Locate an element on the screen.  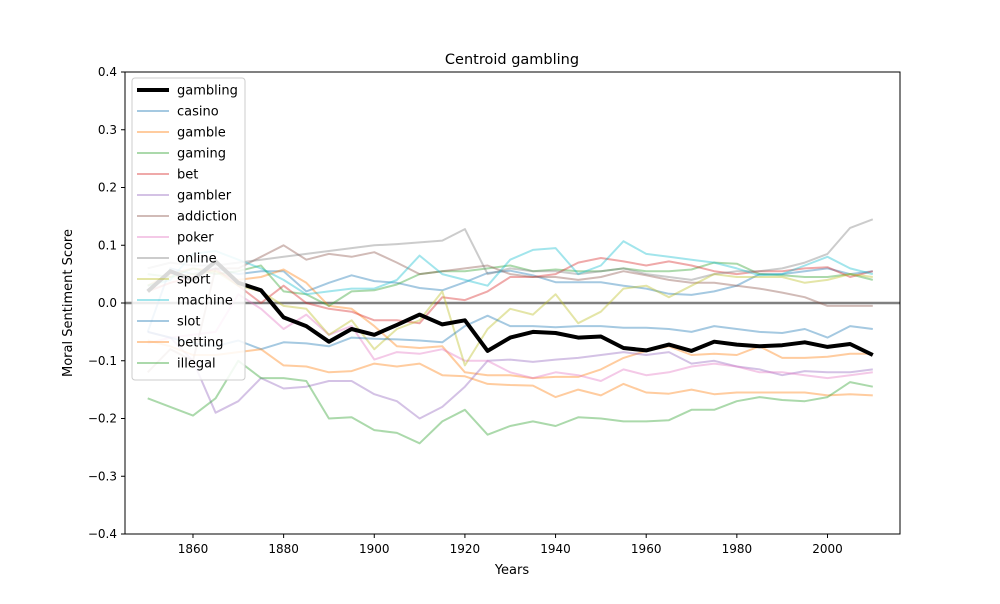
legend-label-gambling: gambling is located at coordinates (207, 91).